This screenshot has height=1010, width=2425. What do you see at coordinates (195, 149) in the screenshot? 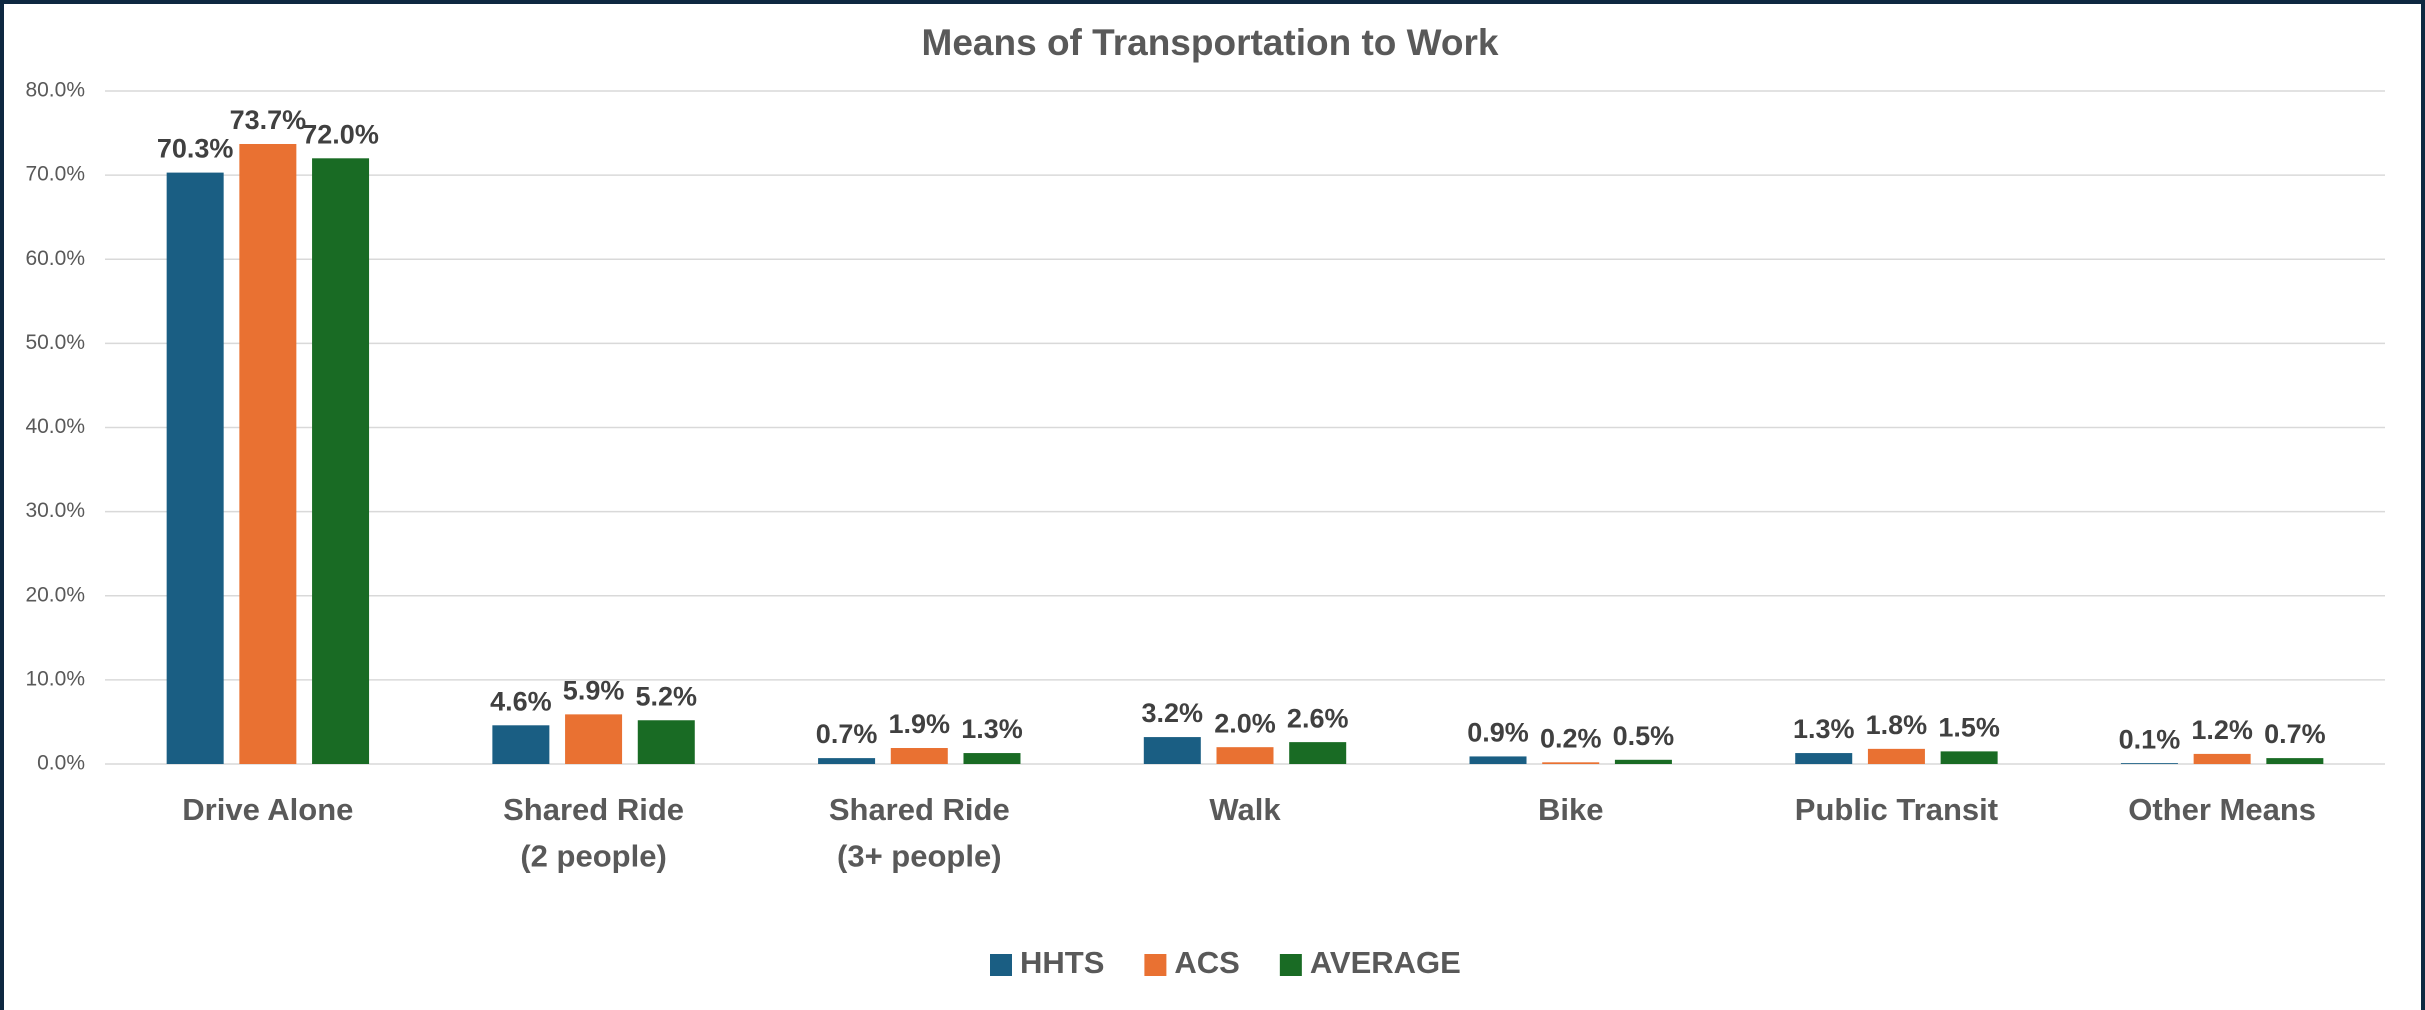
I see `data-label: 70.3%` at bounding box center [195, 149].